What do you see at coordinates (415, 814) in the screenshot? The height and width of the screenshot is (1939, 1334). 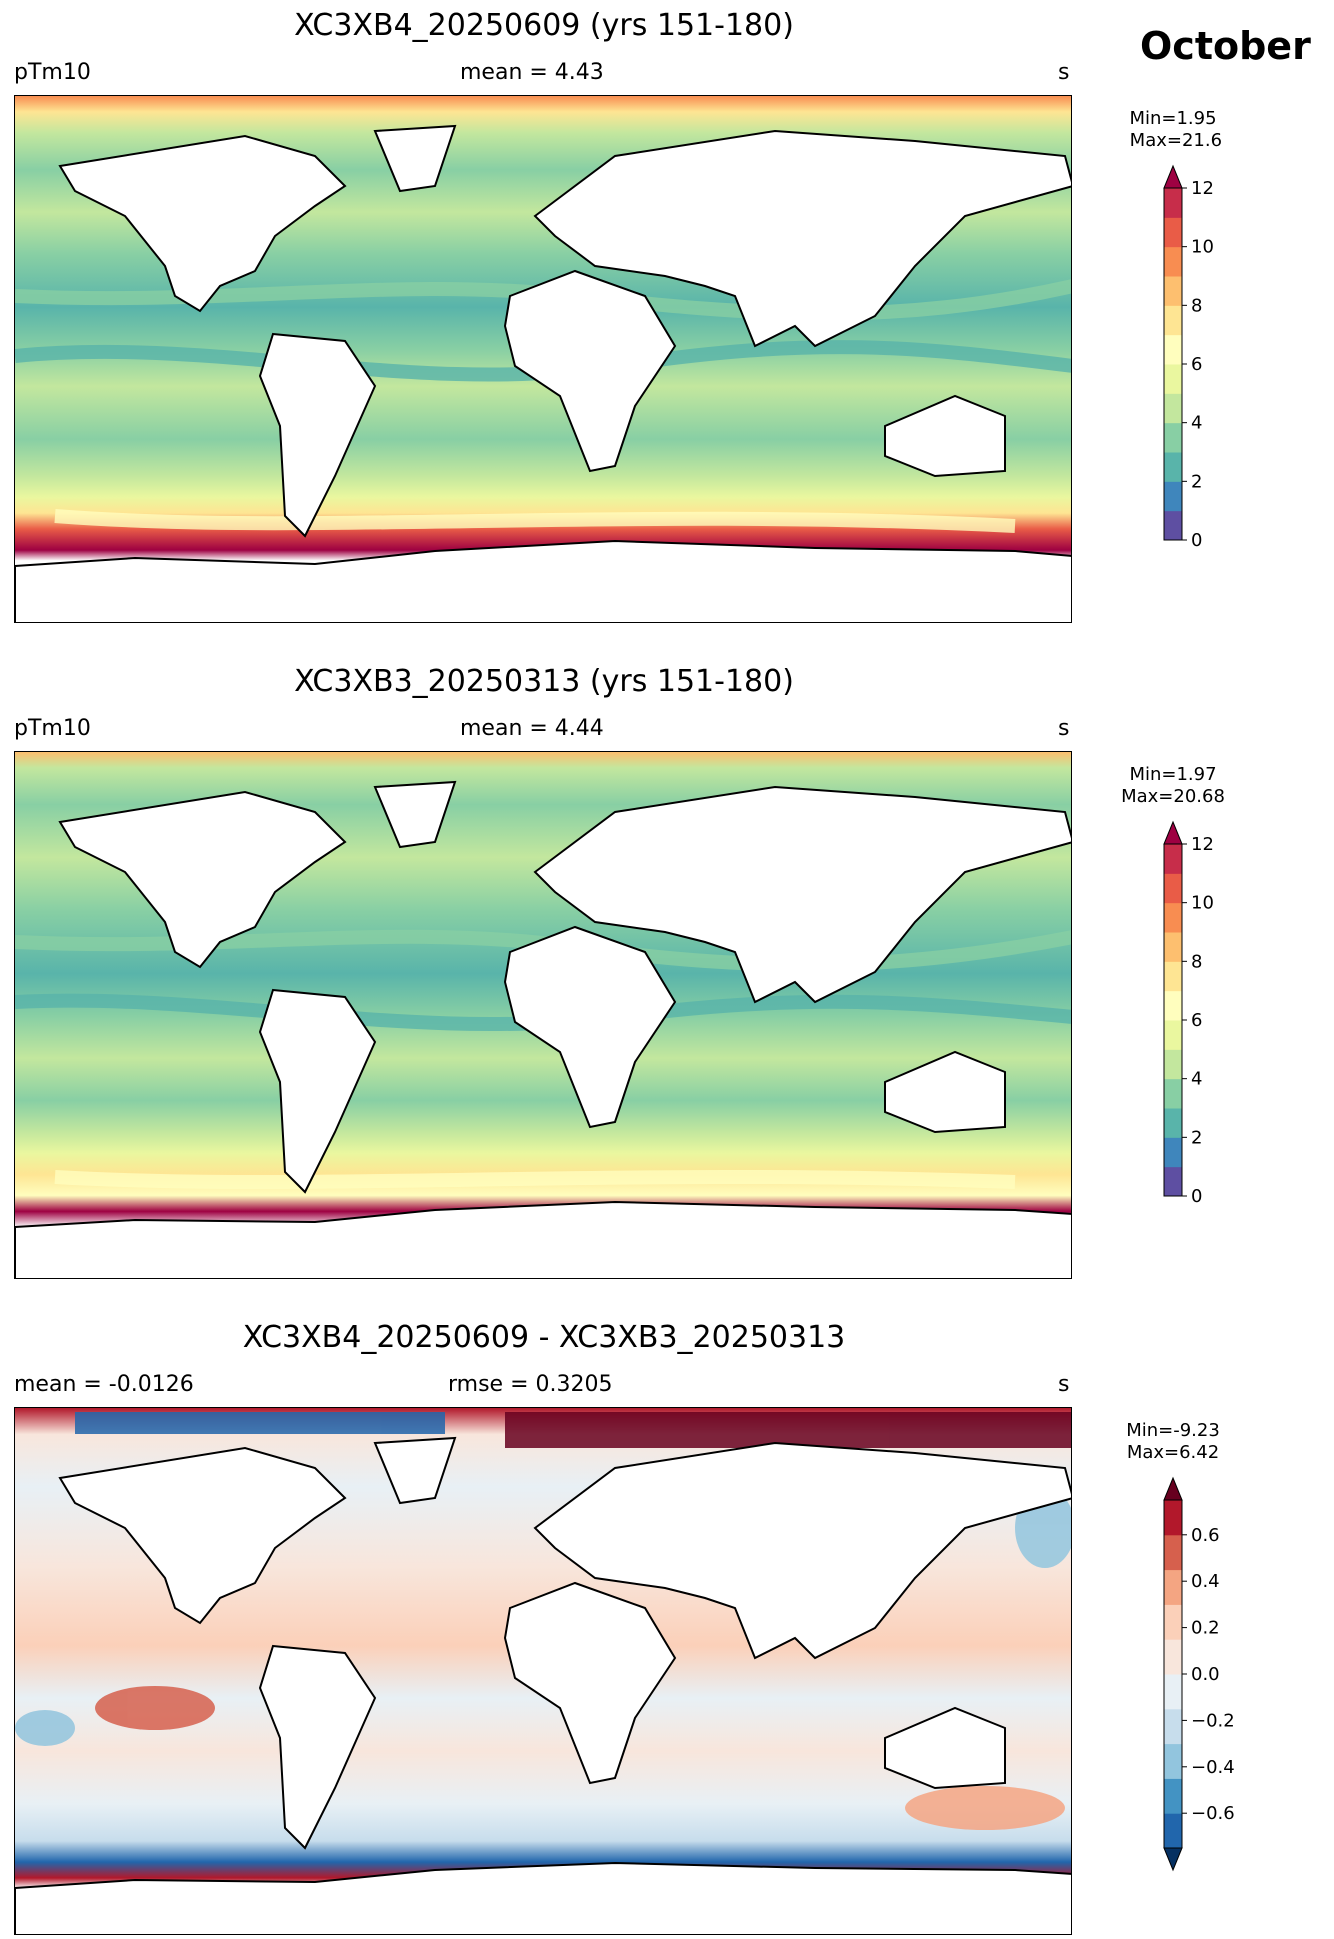 I see `panel-2-greenland` at bounding box center [415, 814].